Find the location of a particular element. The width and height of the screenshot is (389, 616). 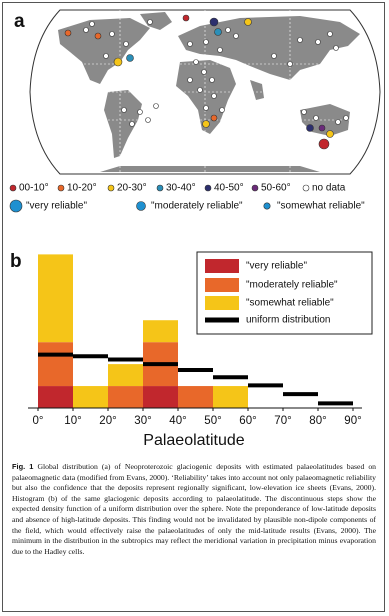

legend-label: 40-50° is located at coordinates (229, 188).